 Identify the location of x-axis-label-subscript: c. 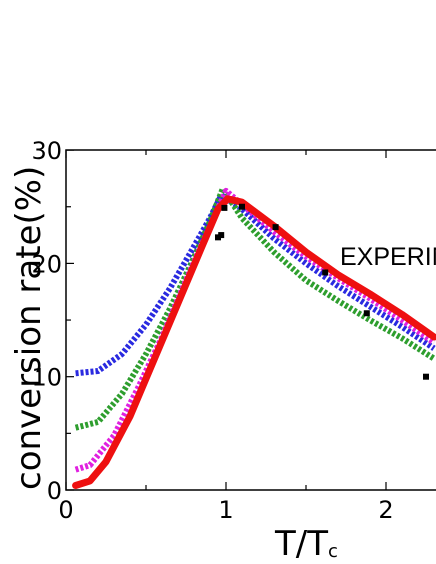
(333, 551).